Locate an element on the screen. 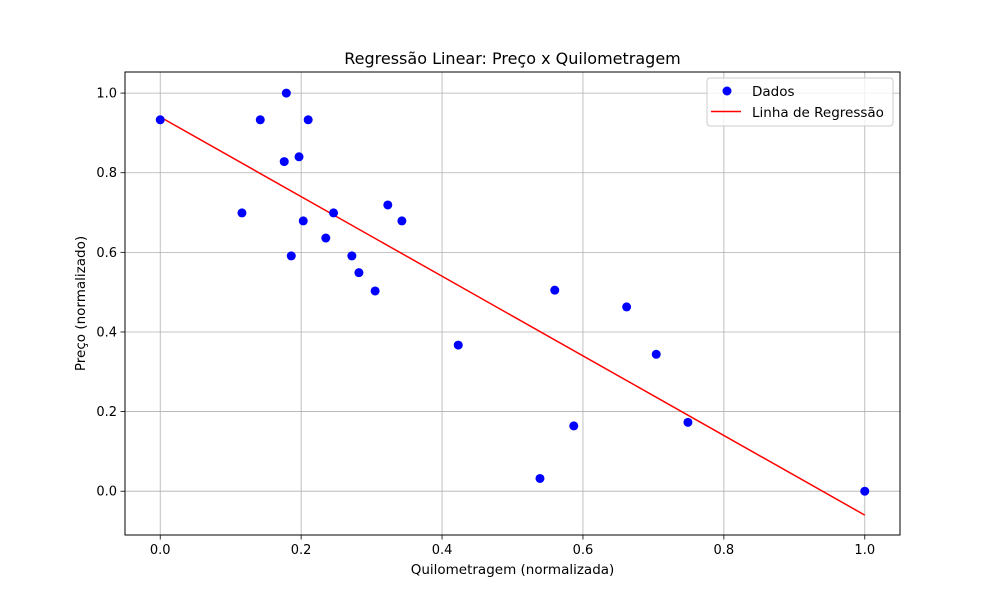  y-tick-label: 0.8 is located at coordinates (106, 173).